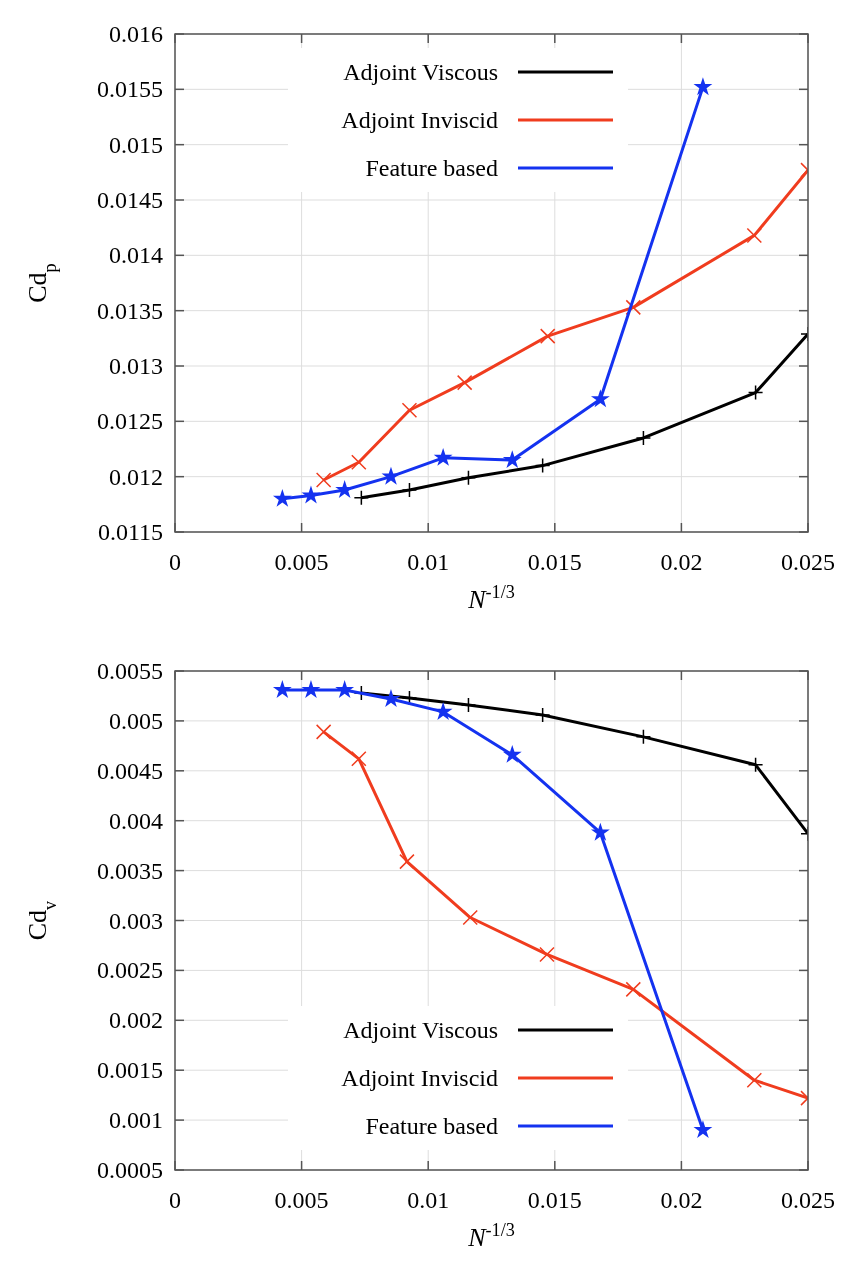 This screenshot has height=1263, width=841. I want to click on y-tick-label: 0.0145, so click(130, 200).